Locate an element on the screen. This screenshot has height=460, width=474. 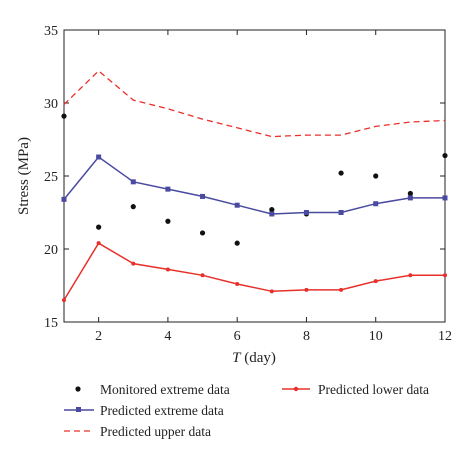
x-tick-label: 2 is located at coordinates (98, 336).